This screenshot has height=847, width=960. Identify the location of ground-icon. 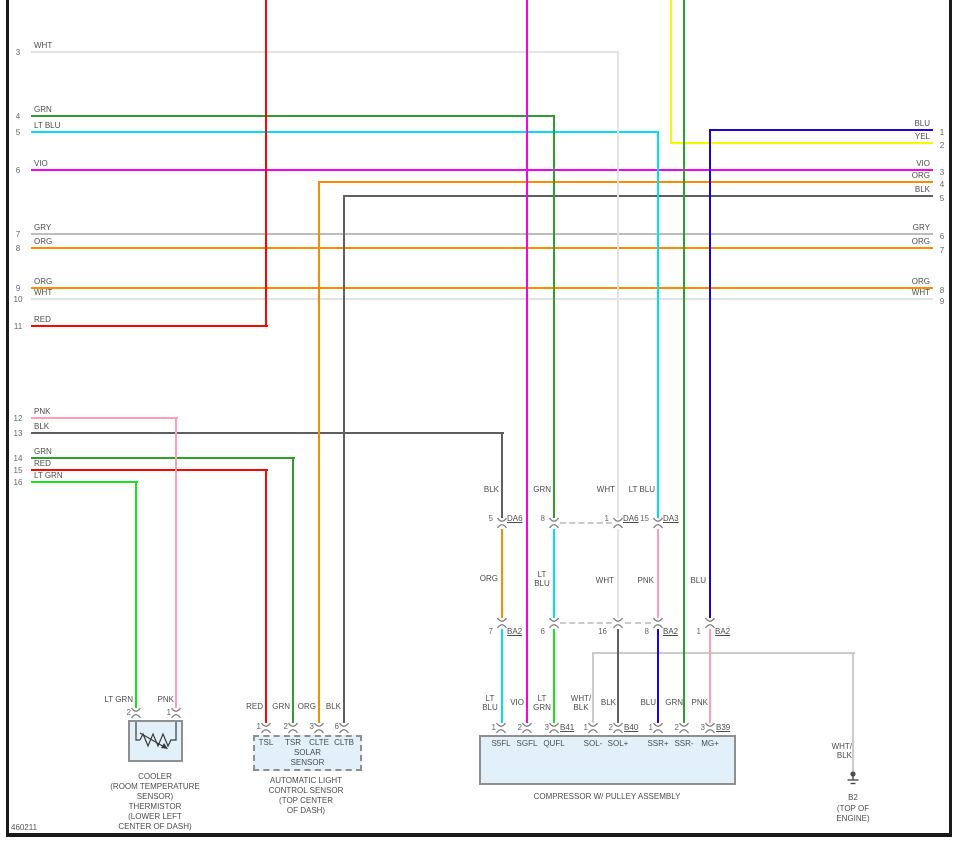
(853, 778).